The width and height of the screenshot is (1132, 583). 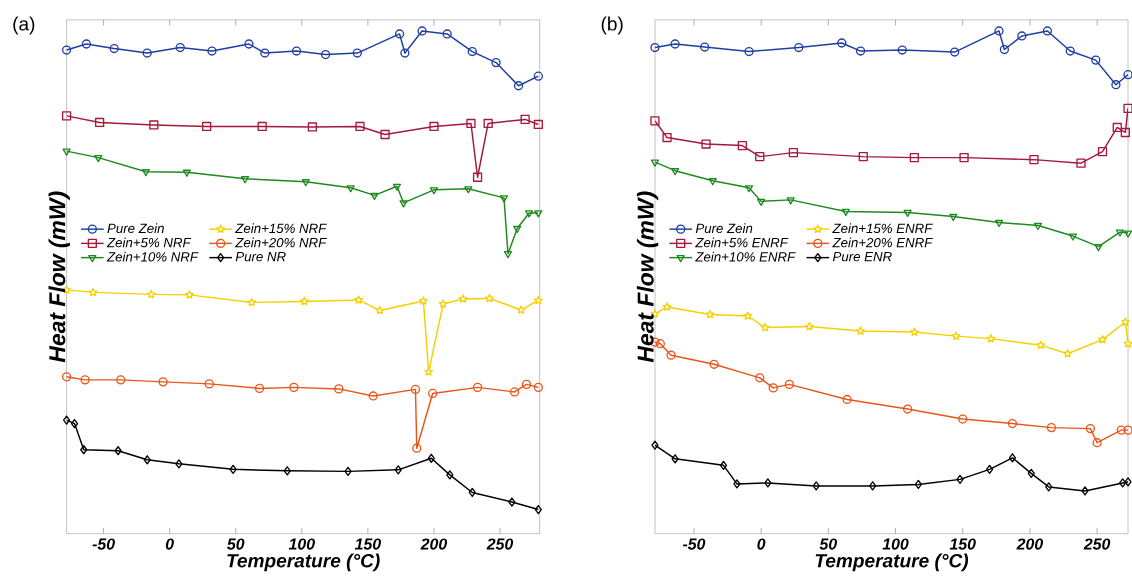 I want to click on legend-label: Zein+10% ENRF, so click(x=745, y=256).